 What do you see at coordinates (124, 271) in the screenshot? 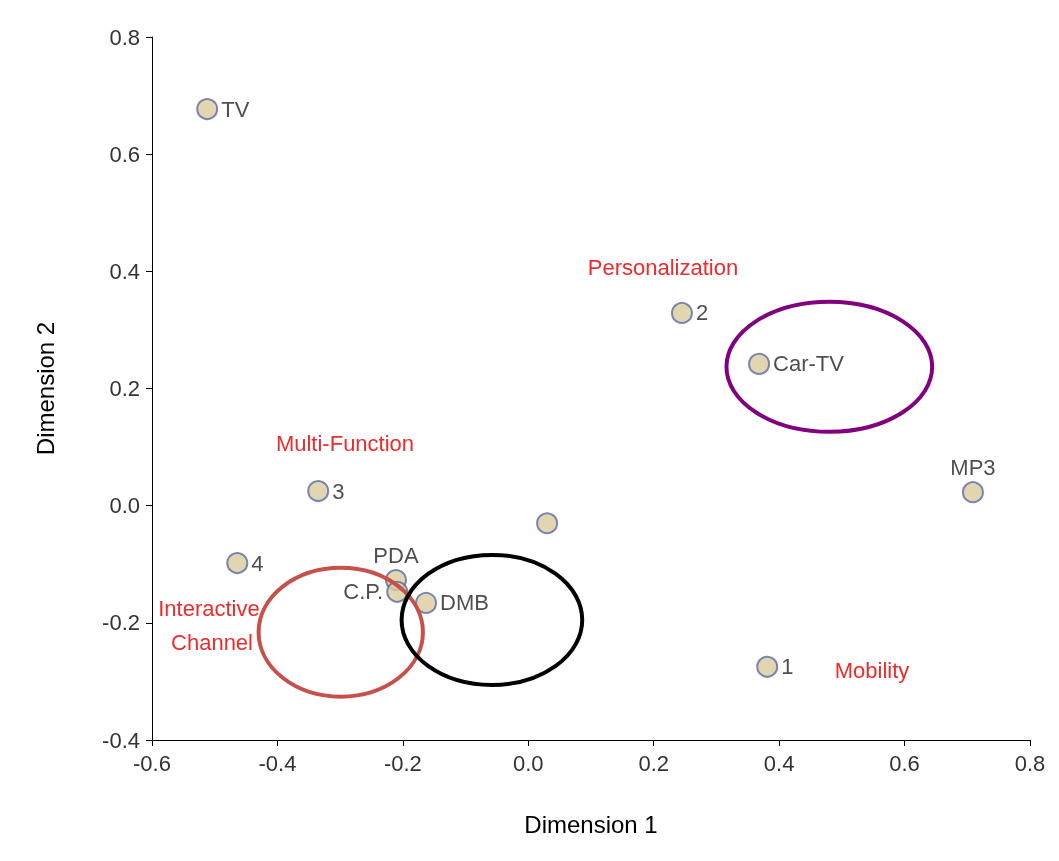
I see `y-tick-label: 0.4` at bounding box center [124, 271].